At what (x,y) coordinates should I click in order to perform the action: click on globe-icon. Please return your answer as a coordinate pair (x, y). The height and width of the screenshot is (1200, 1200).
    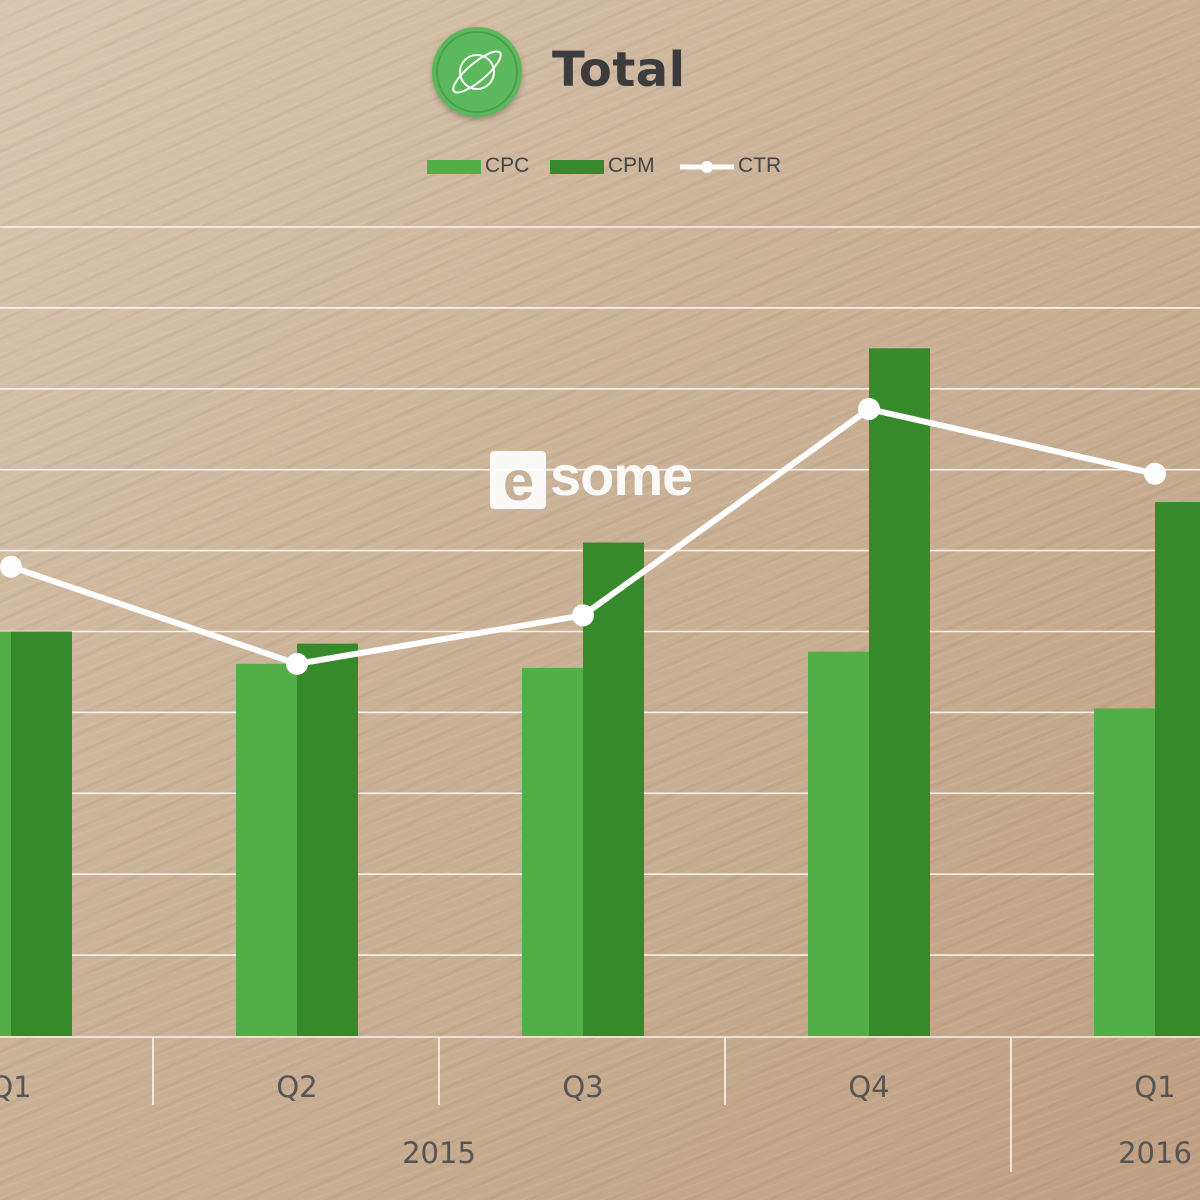
    Looking at the image, I should click on (477, 72).